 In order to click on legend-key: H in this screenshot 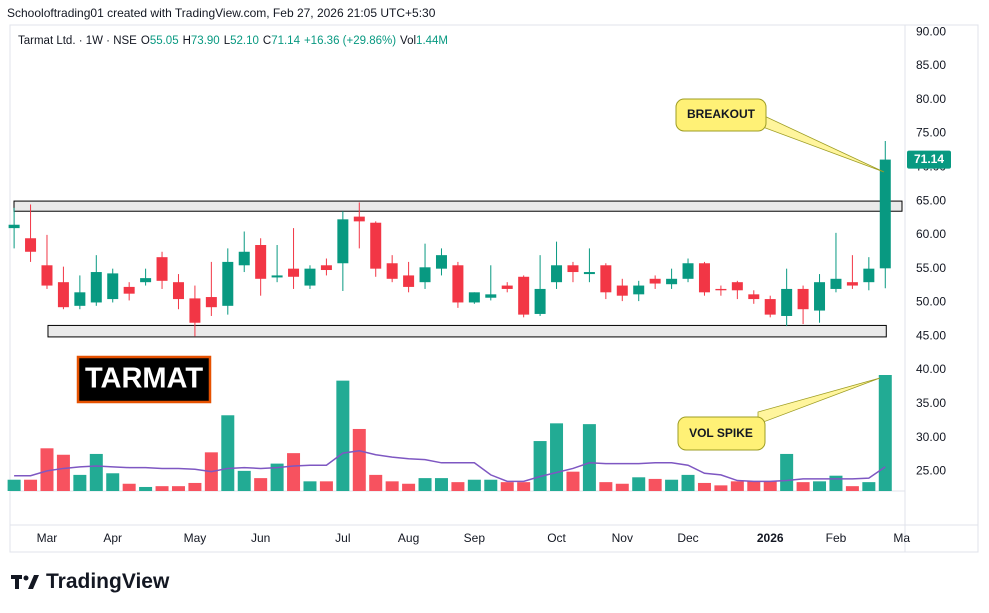, I will do `click(186, 41)`.